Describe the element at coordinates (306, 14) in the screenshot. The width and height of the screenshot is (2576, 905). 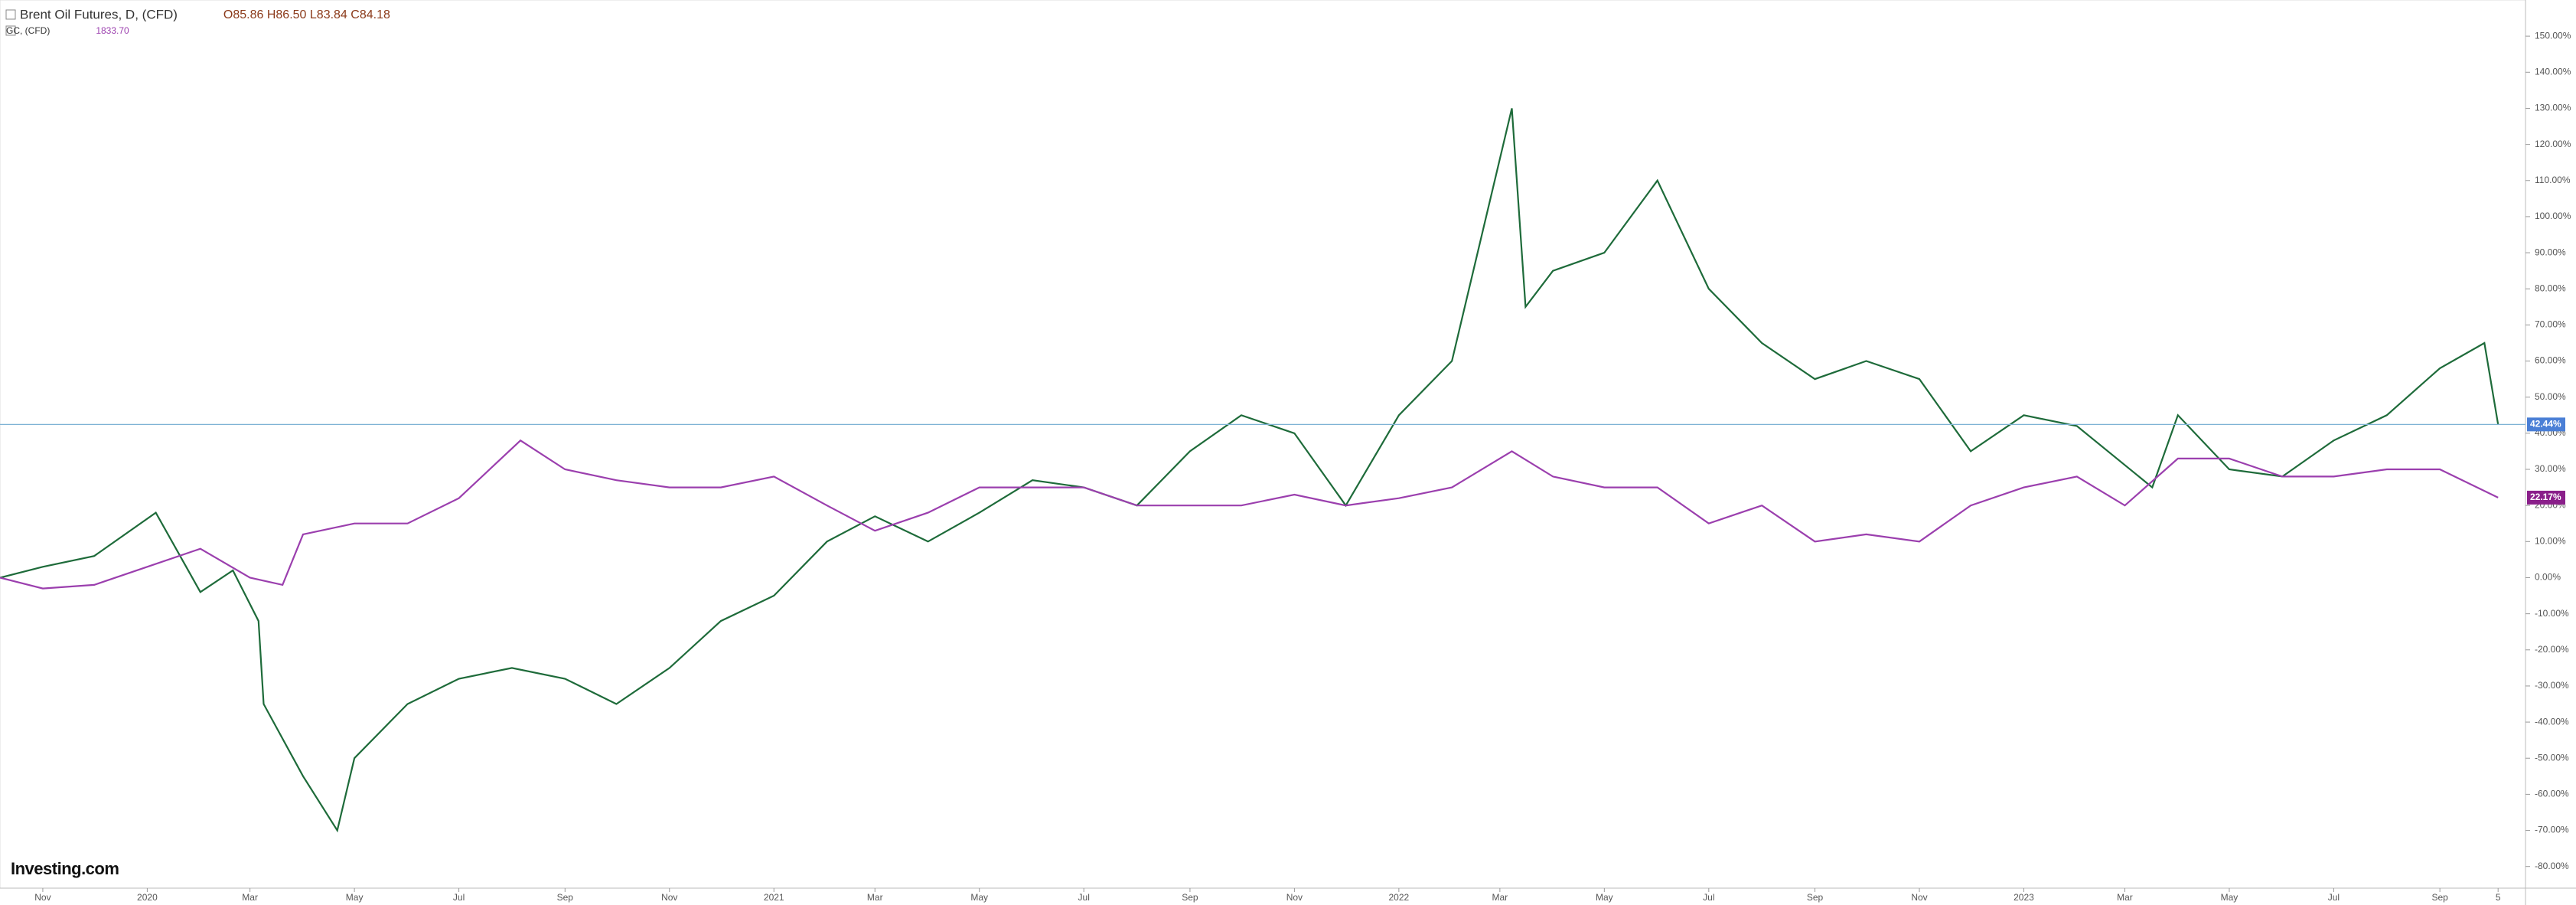
I see `legend-quote: O85.86 H86.50 L83.84 C84.18` at that location.